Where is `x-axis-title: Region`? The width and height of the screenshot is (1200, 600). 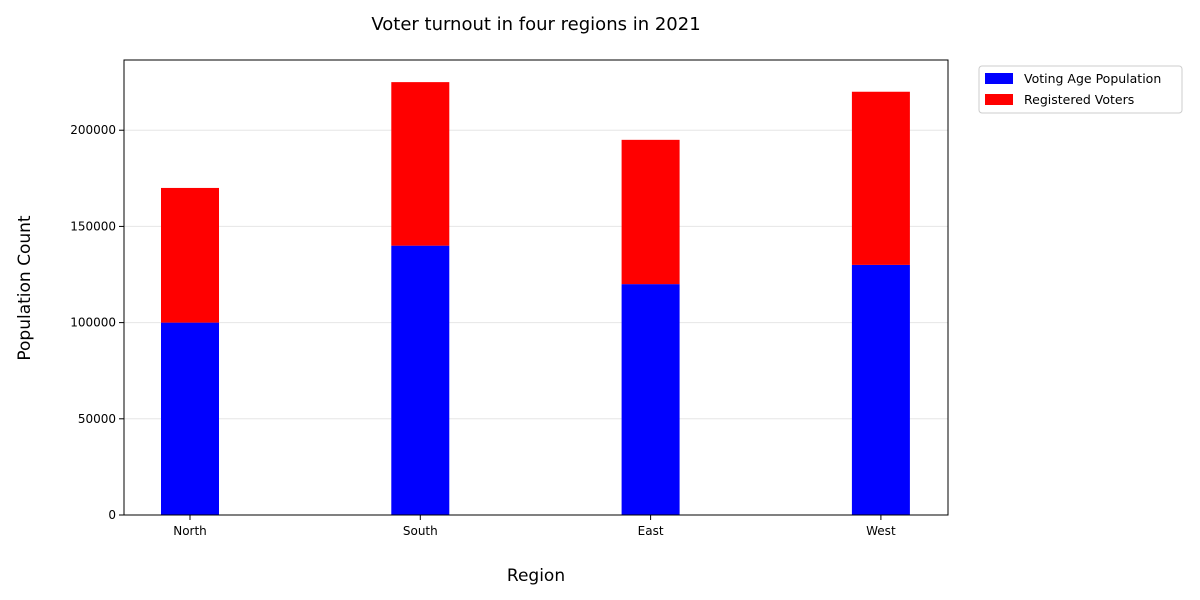 x-axis-title: Region is located at coordinates (536, 576).